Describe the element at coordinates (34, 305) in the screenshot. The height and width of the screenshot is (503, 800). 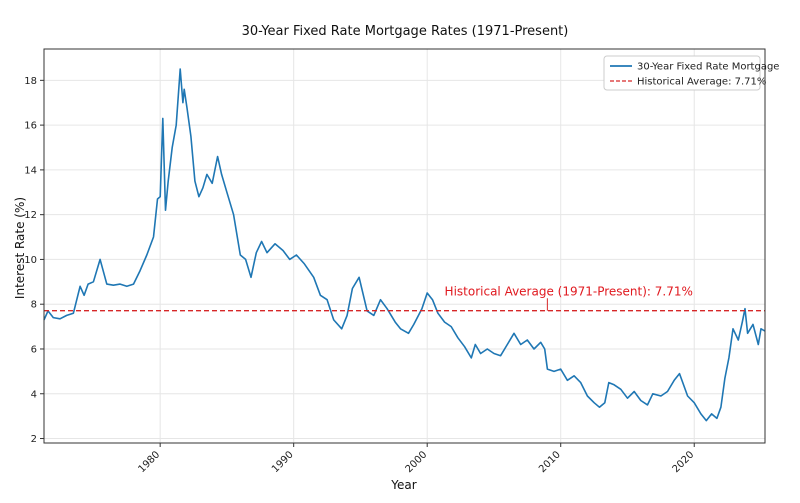
I see `y-tick-label: 8` at that location.